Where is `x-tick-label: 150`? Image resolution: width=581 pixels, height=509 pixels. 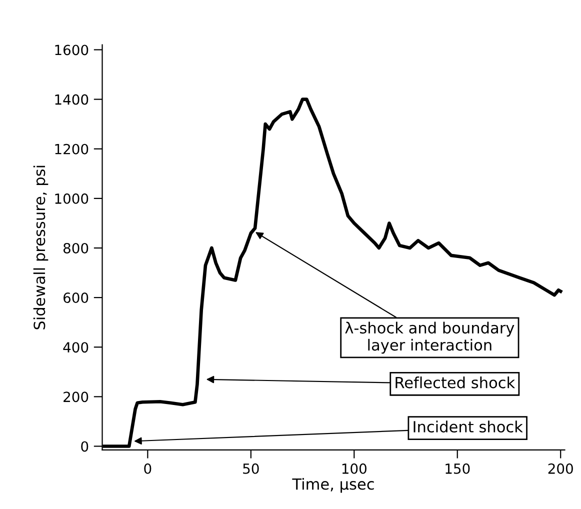 x-tick-label: 150 is located at coordinates (458, 468).